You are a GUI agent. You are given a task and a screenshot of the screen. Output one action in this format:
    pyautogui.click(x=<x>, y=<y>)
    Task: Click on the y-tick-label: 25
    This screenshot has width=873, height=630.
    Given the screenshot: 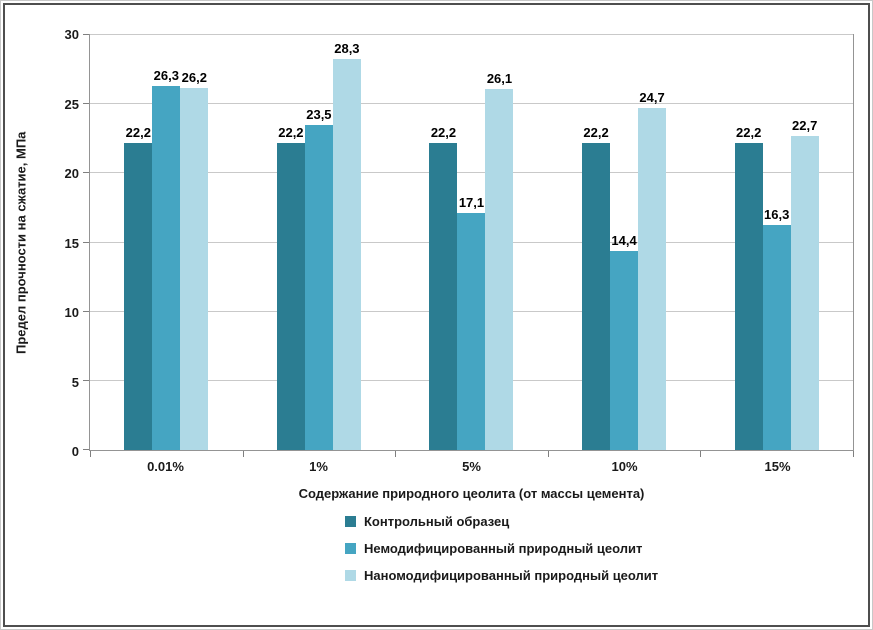 What is the action you would take?
    pyautogui.click(x=71, y=104)
    